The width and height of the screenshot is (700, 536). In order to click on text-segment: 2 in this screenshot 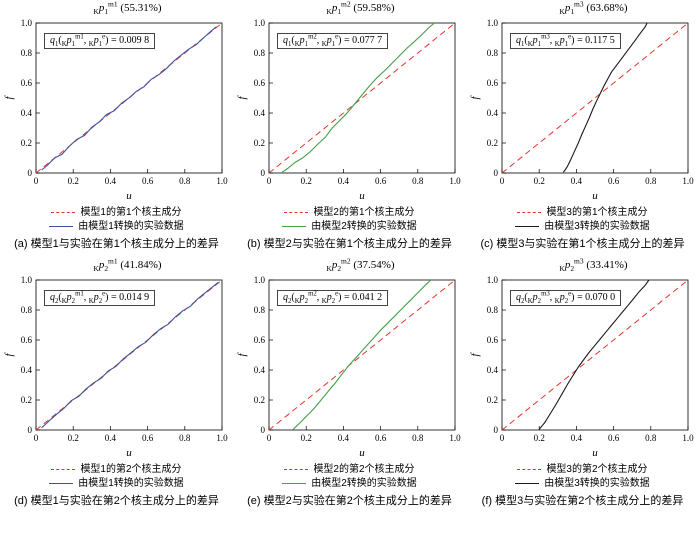, I will do `click(290, 301)`.